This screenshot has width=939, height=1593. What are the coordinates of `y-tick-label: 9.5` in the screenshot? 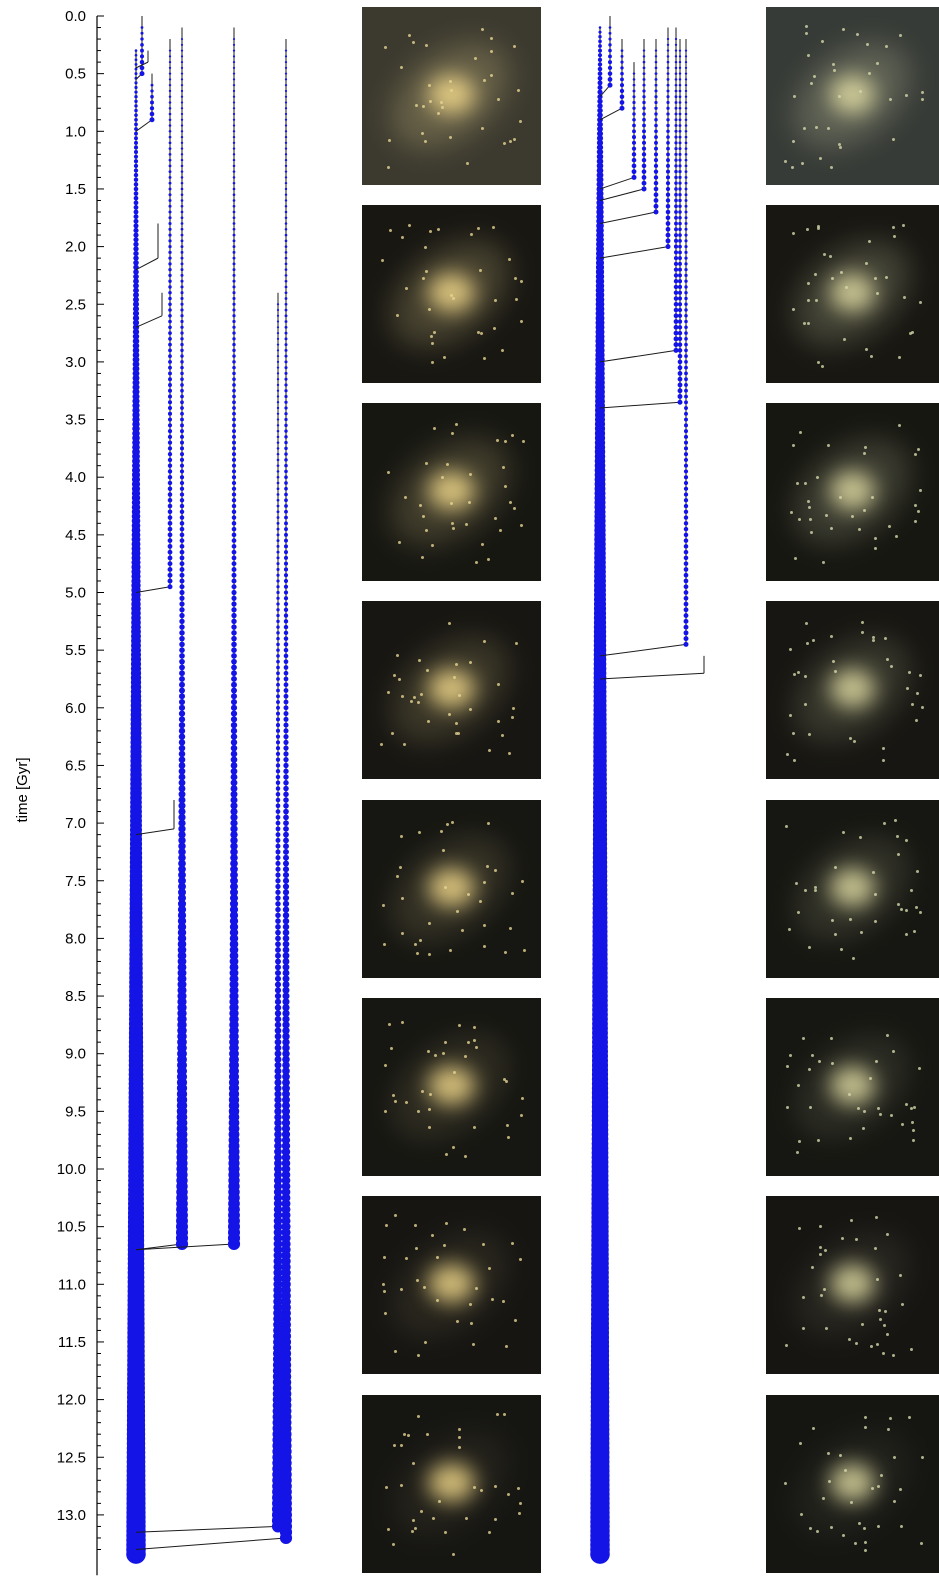 It's located at (75, 1111).